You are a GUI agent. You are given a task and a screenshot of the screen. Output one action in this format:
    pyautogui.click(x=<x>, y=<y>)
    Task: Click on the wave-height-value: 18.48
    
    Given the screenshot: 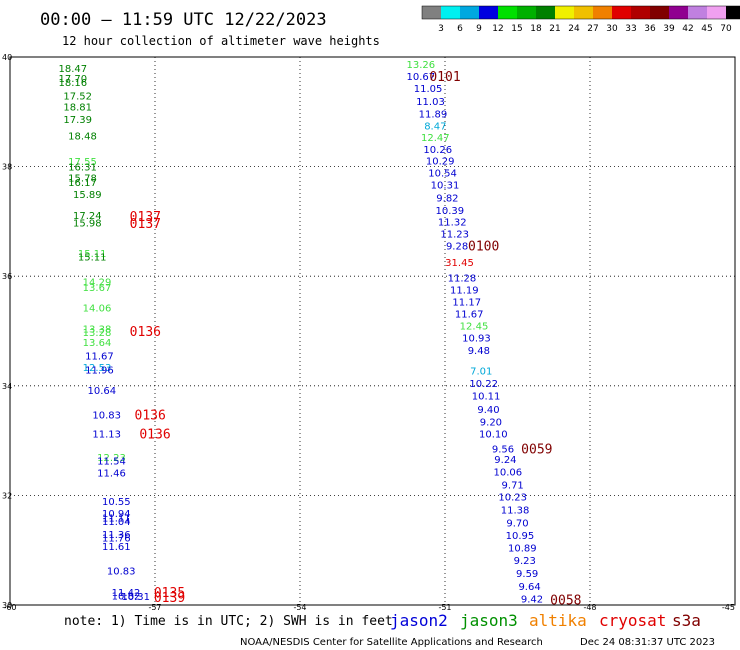 What is the action you would take?
    pyautogui.click(x=82, y=136)
    